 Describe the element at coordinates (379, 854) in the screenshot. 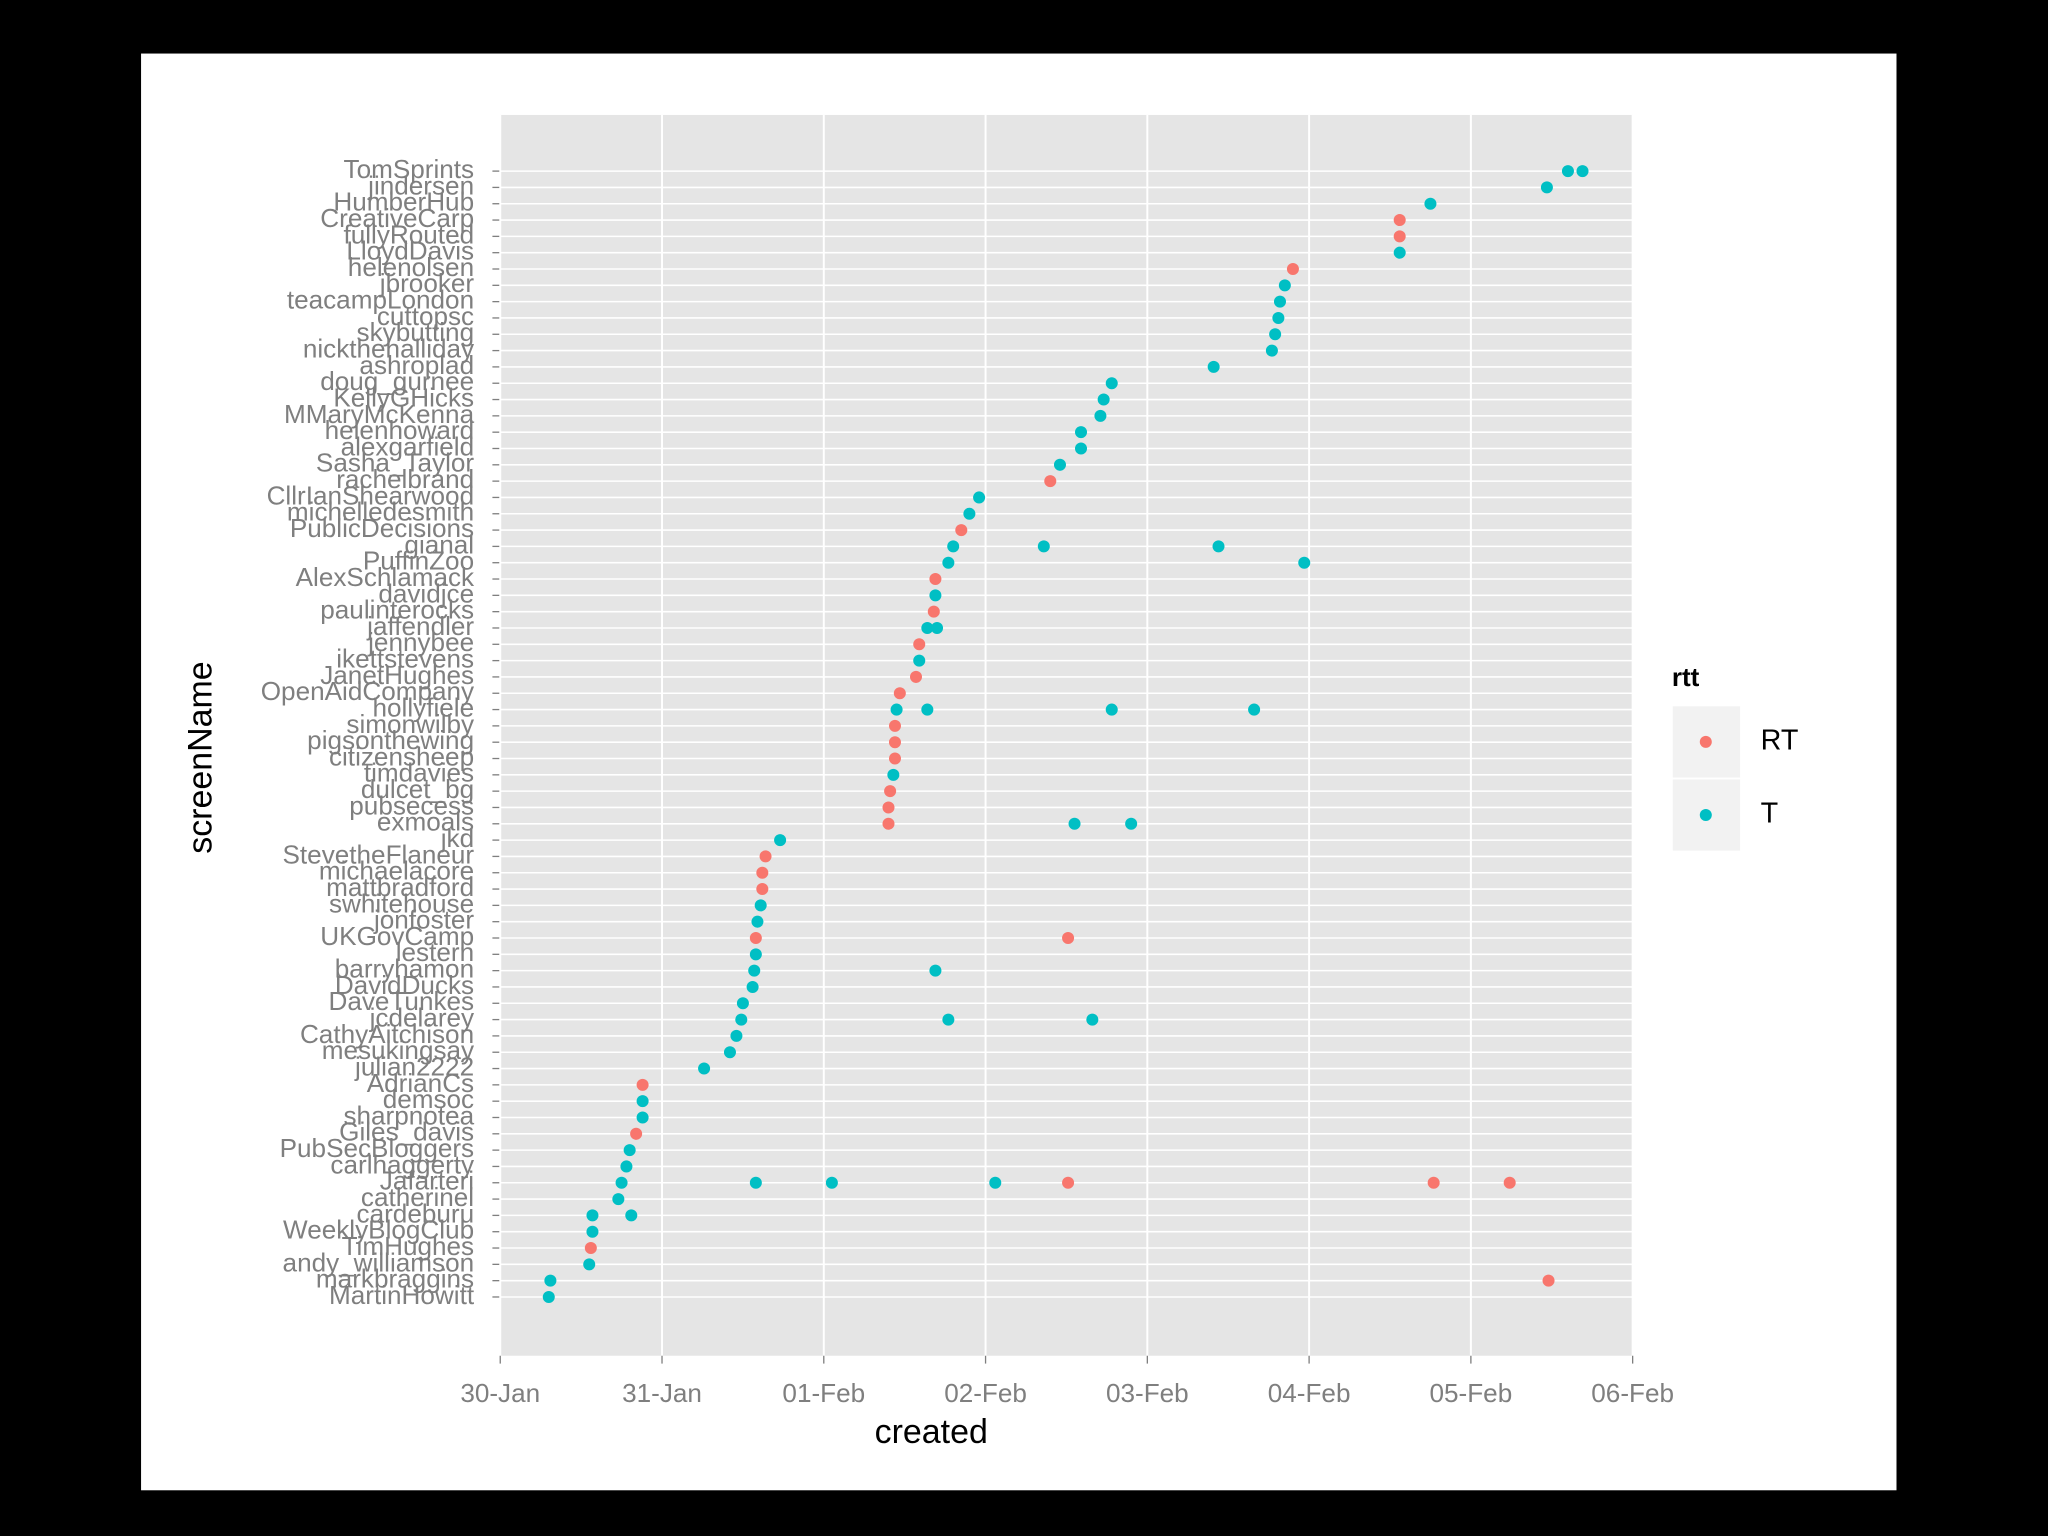

I see `y-tick-label: StevetheFlaneur` at that location.